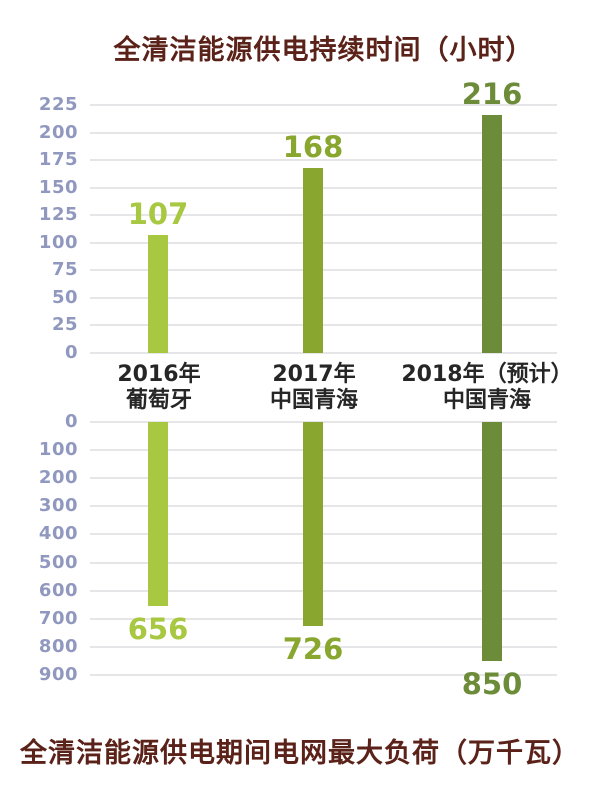  Describe the element at coordinates (323, 50) in the screenshot. I see `top-chart-title: 全清洁能源供电持续时间（小时）` at that location.